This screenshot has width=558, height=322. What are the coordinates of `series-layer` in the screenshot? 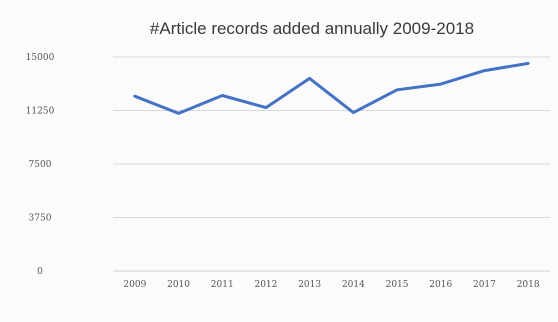 It's located at (331, 88).